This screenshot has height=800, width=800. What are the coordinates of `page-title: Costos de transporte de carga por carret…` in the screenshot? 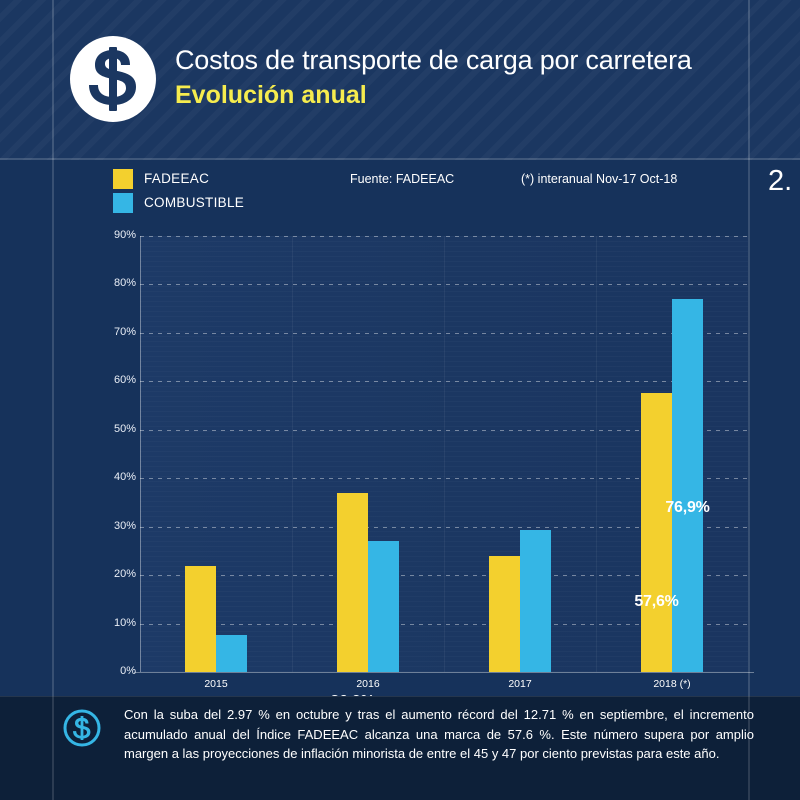 It's located at (433, 60).